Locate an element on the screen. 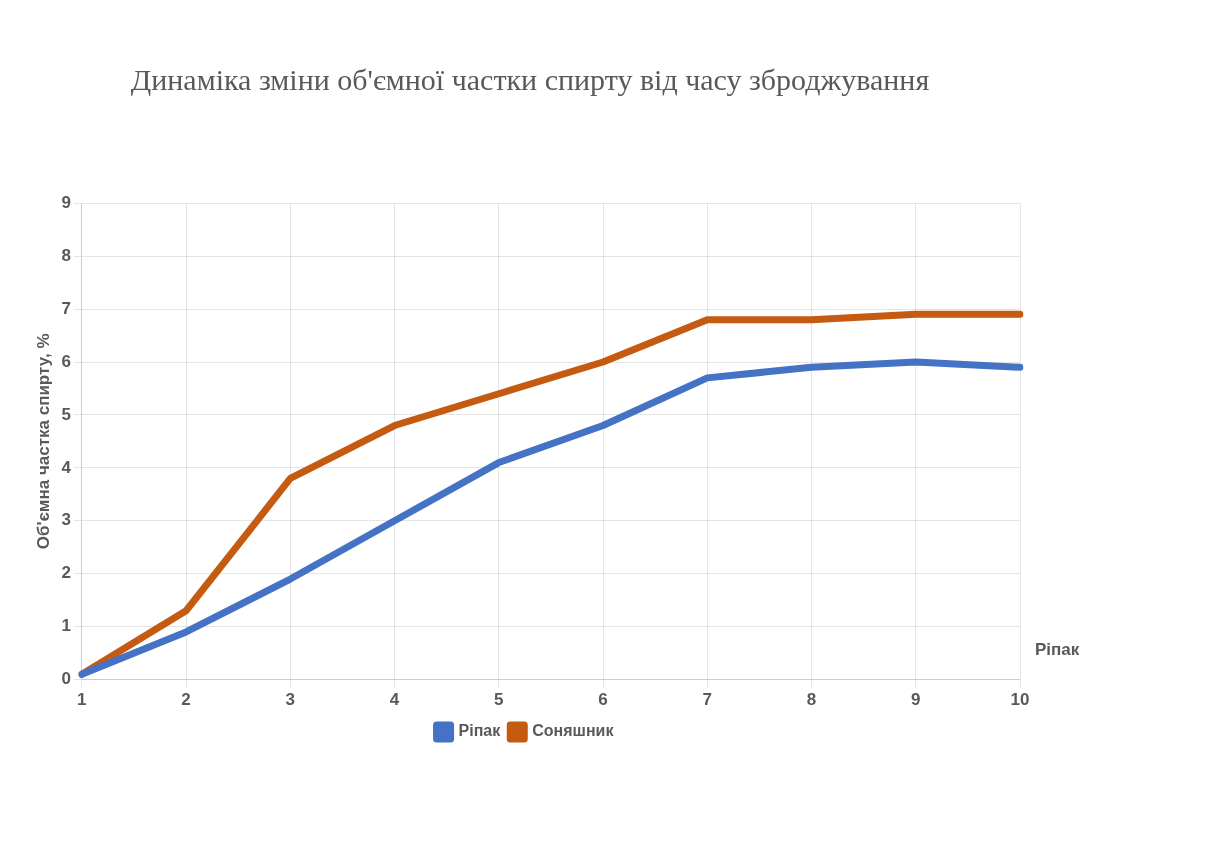  x-tick-label: 7 is located at coordinates (707, 700).